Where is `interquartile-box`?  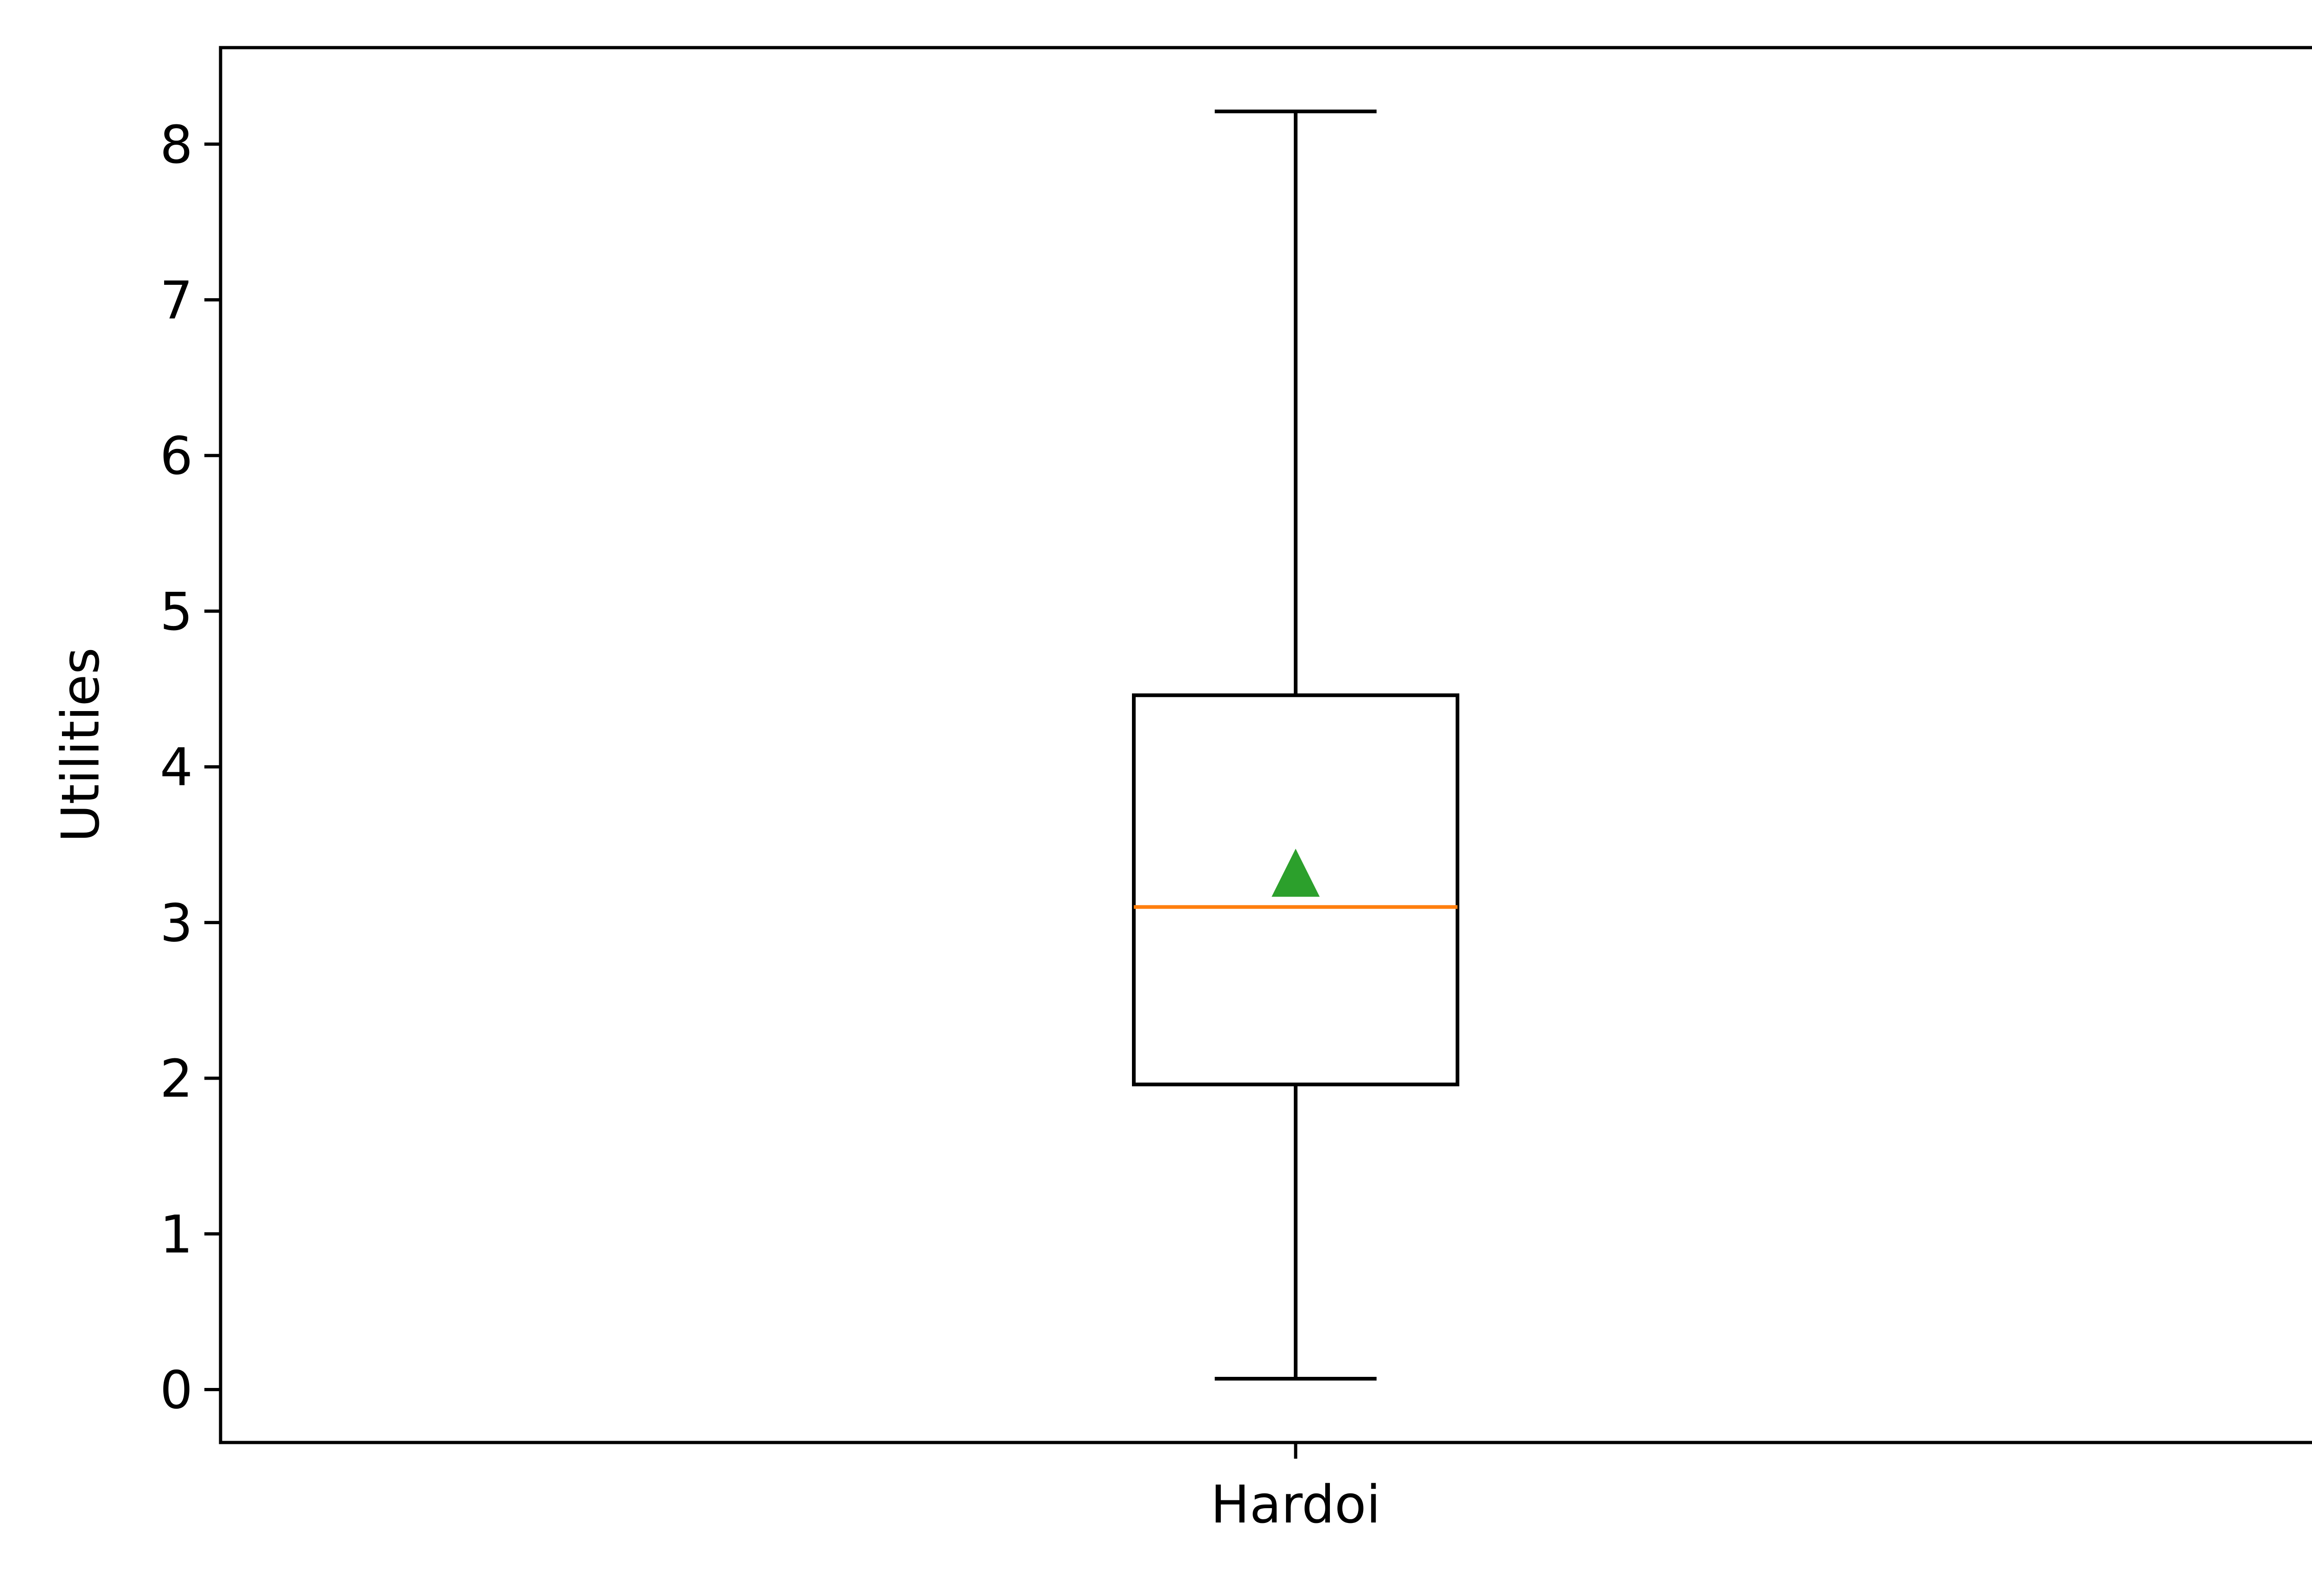
interquartile-box is located at coordinates (1295, 890).